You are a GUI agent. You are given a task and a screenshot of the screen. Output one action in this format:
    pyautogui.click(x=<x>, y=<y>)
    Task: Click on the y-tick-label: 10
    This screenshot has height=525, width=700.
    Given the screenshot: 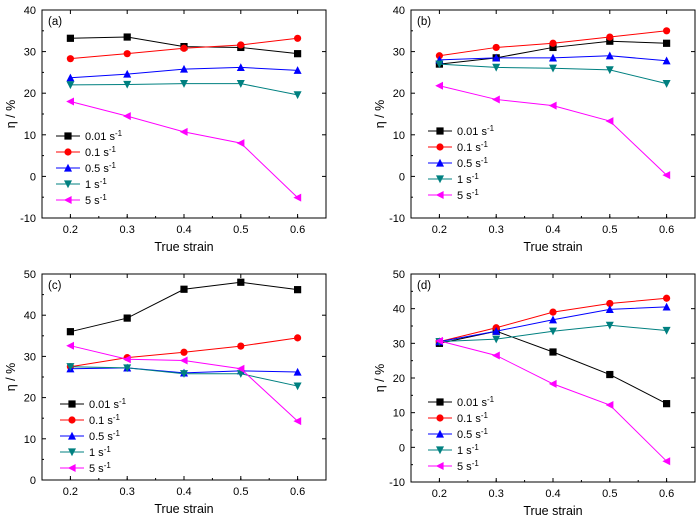 What is the action you would take?
    pyautogui.click(x=399, y=136)
    